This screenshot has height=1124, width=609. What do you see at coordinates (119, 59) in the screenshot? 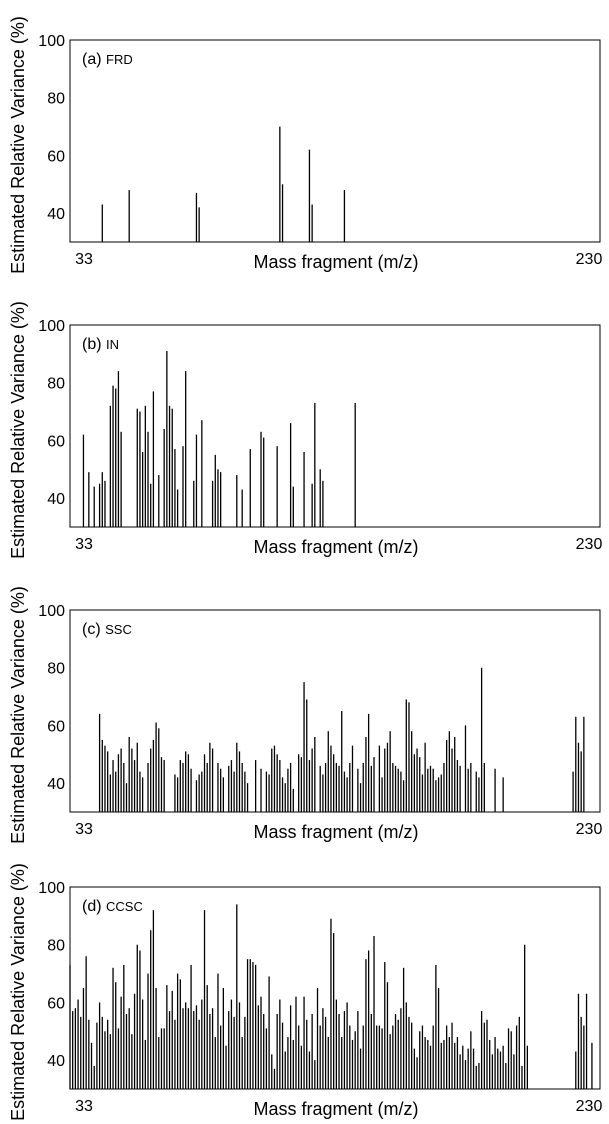
I see `panel-name: FRD` at bounding box center [119, 59].